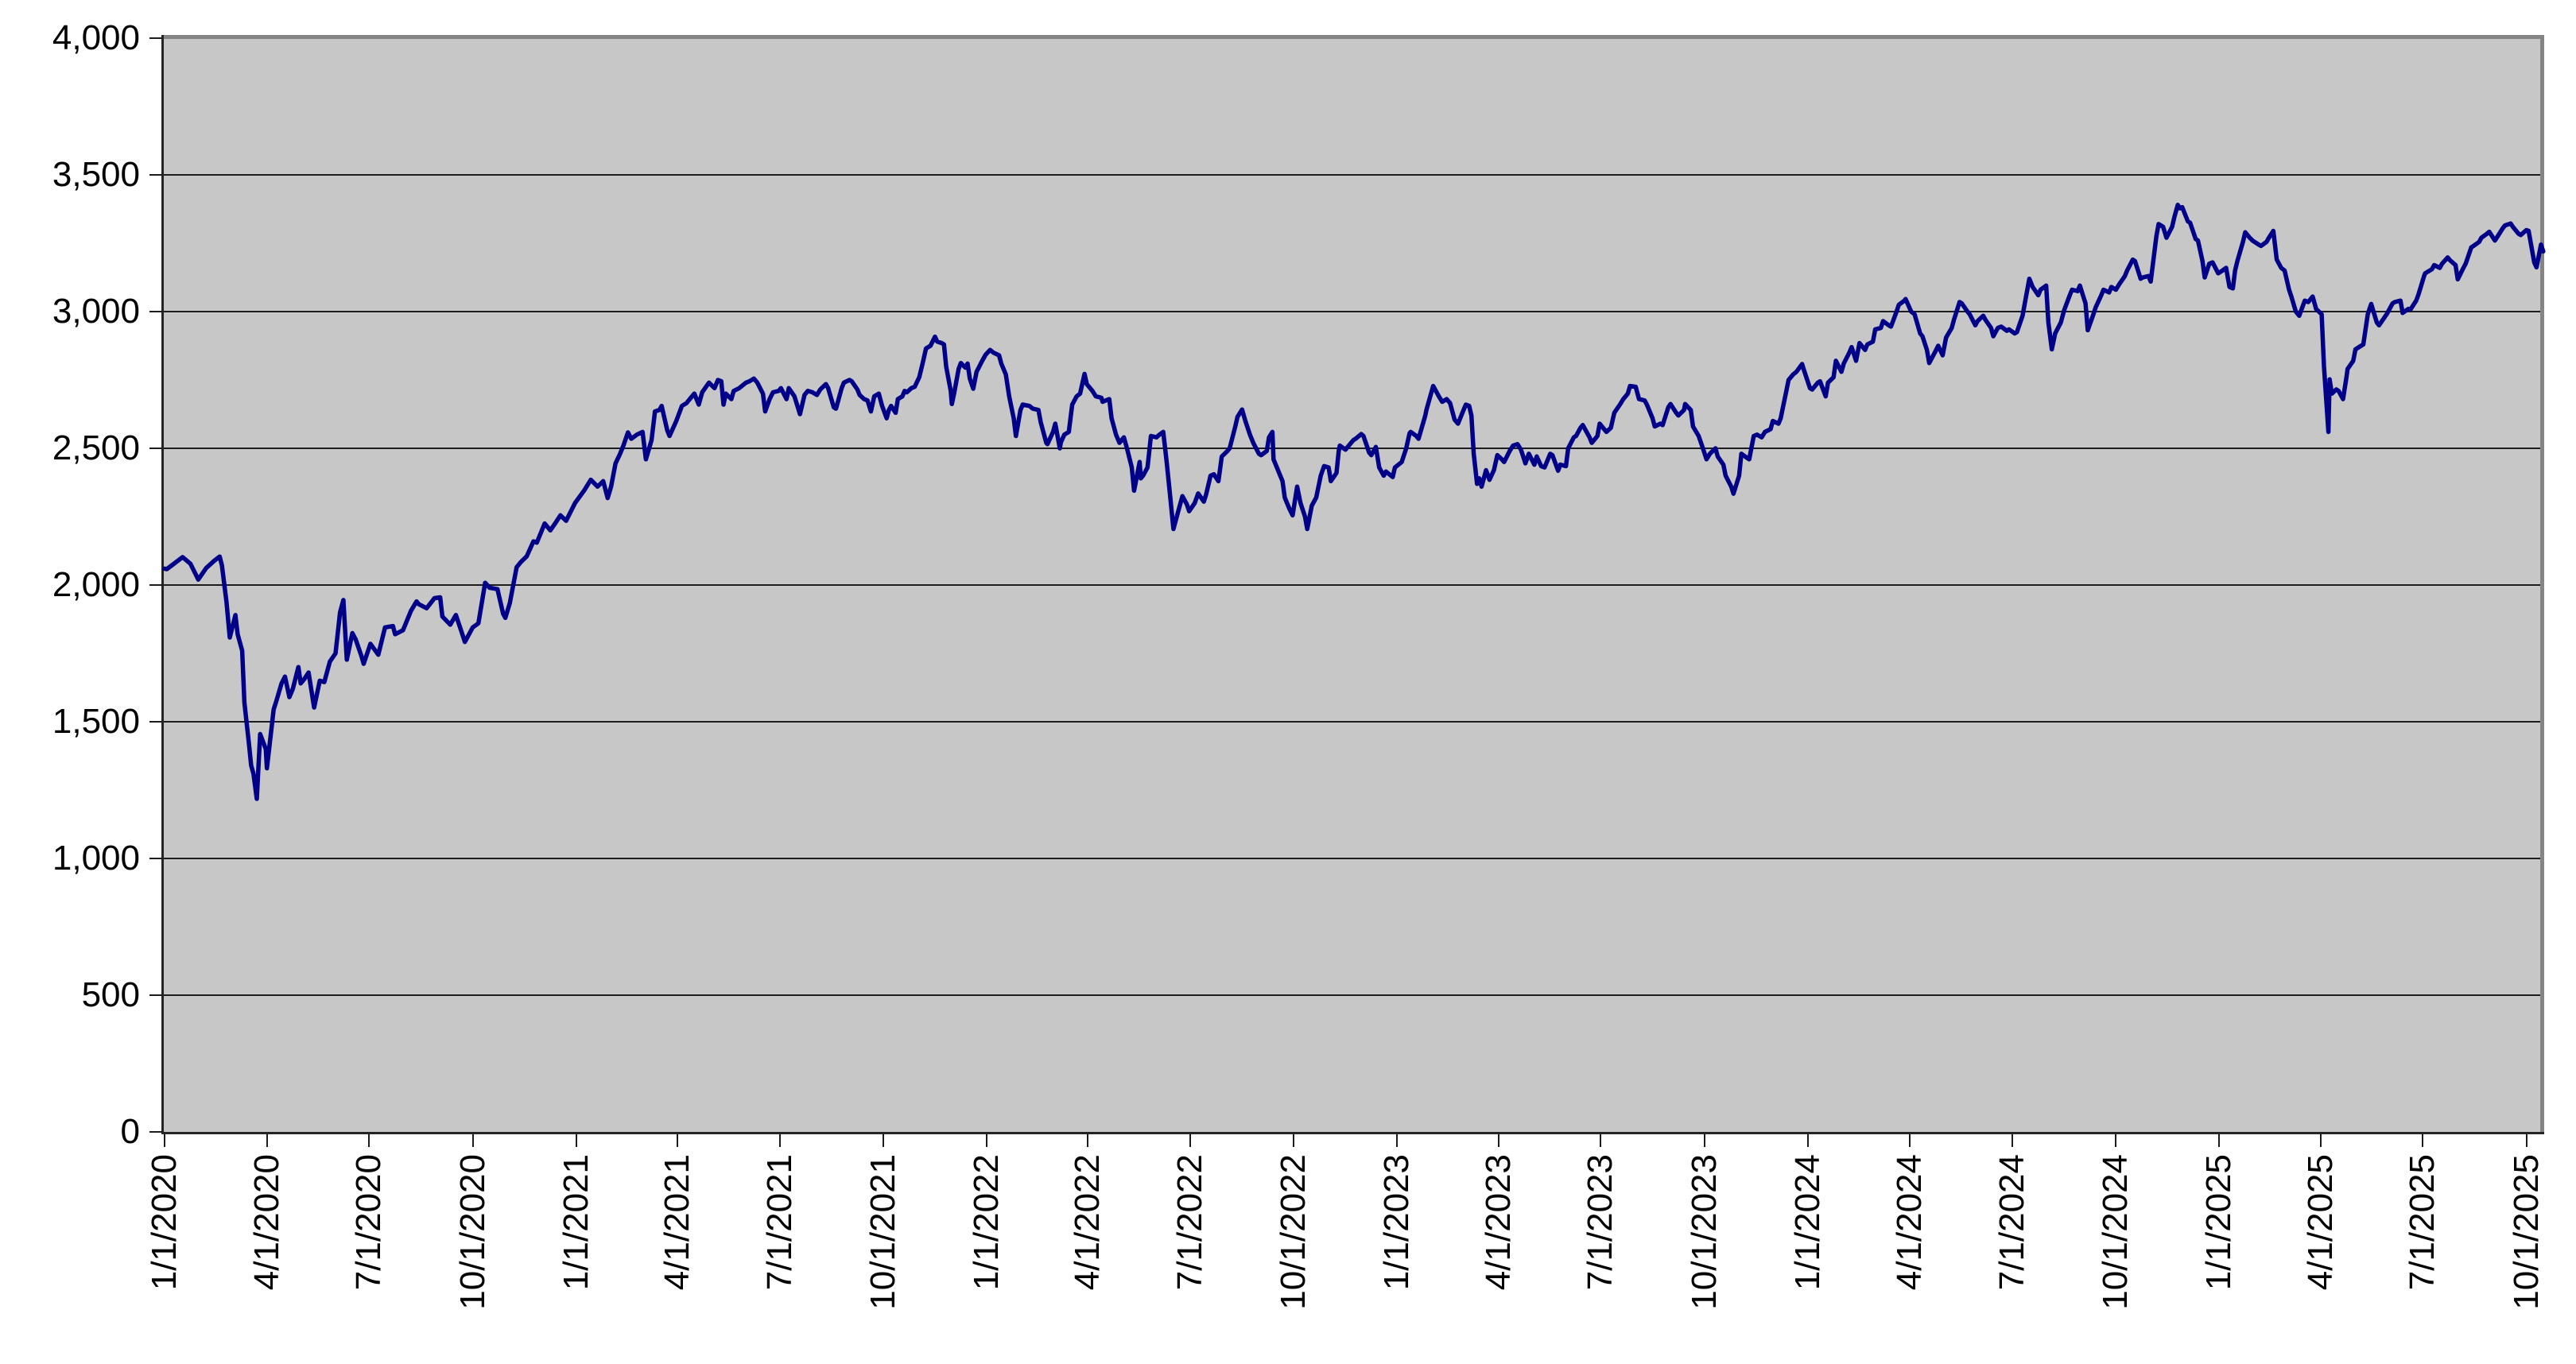  I want to click on y-tick-label: 1,000, so click(96, 858).